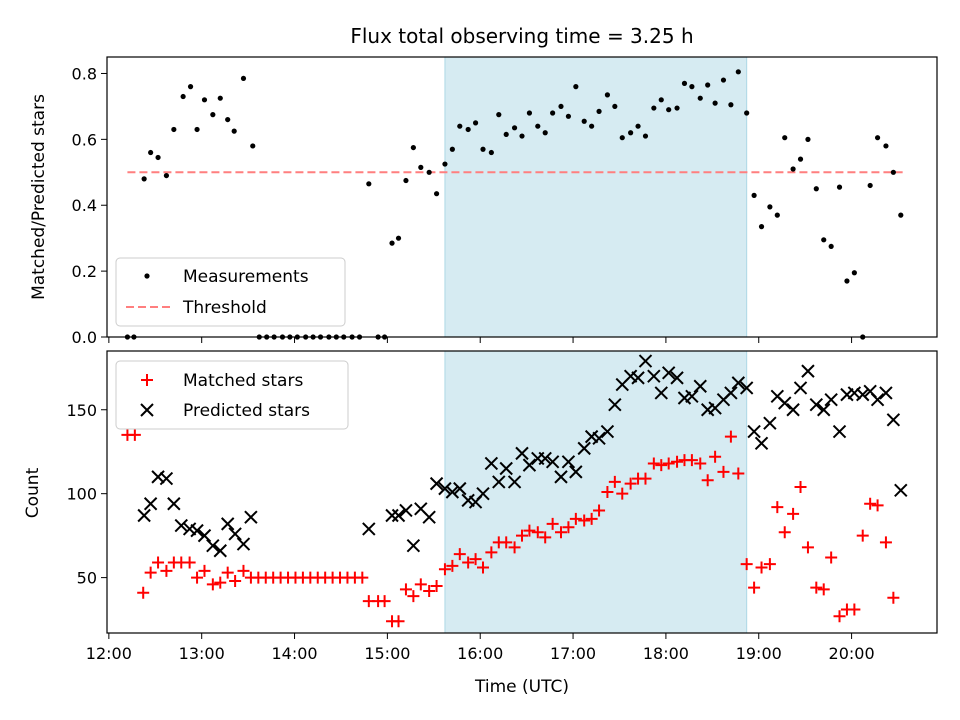 The width and height of the screenshot is (960, 720). Describe the element at coordinates (573, 653) in the screenshot. I see `x-tick-label: 17:00` at that location.